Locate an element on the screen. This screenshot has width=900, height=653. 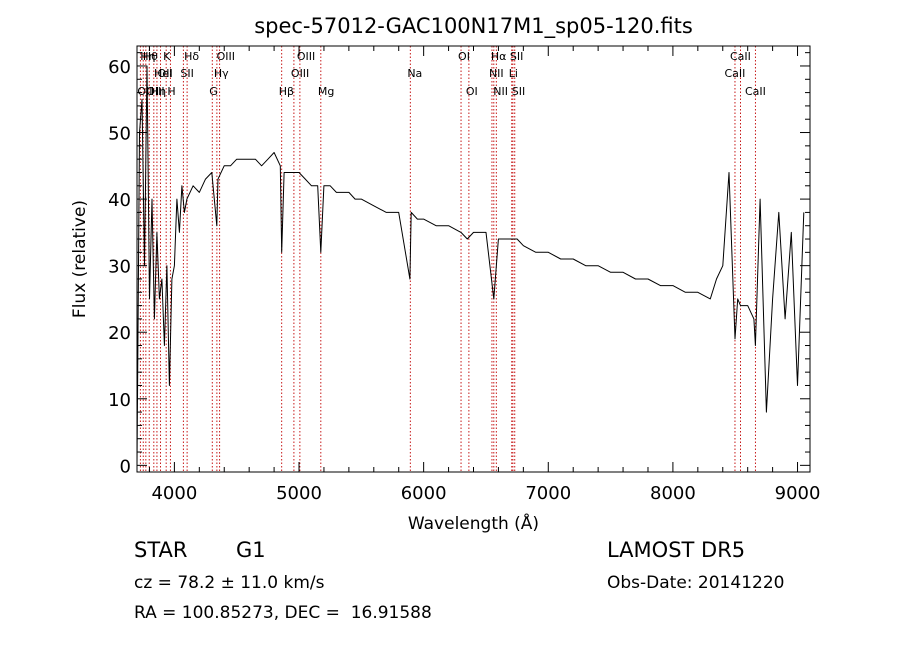
y-tick-label: 10 is located at coordinates (119, 400).